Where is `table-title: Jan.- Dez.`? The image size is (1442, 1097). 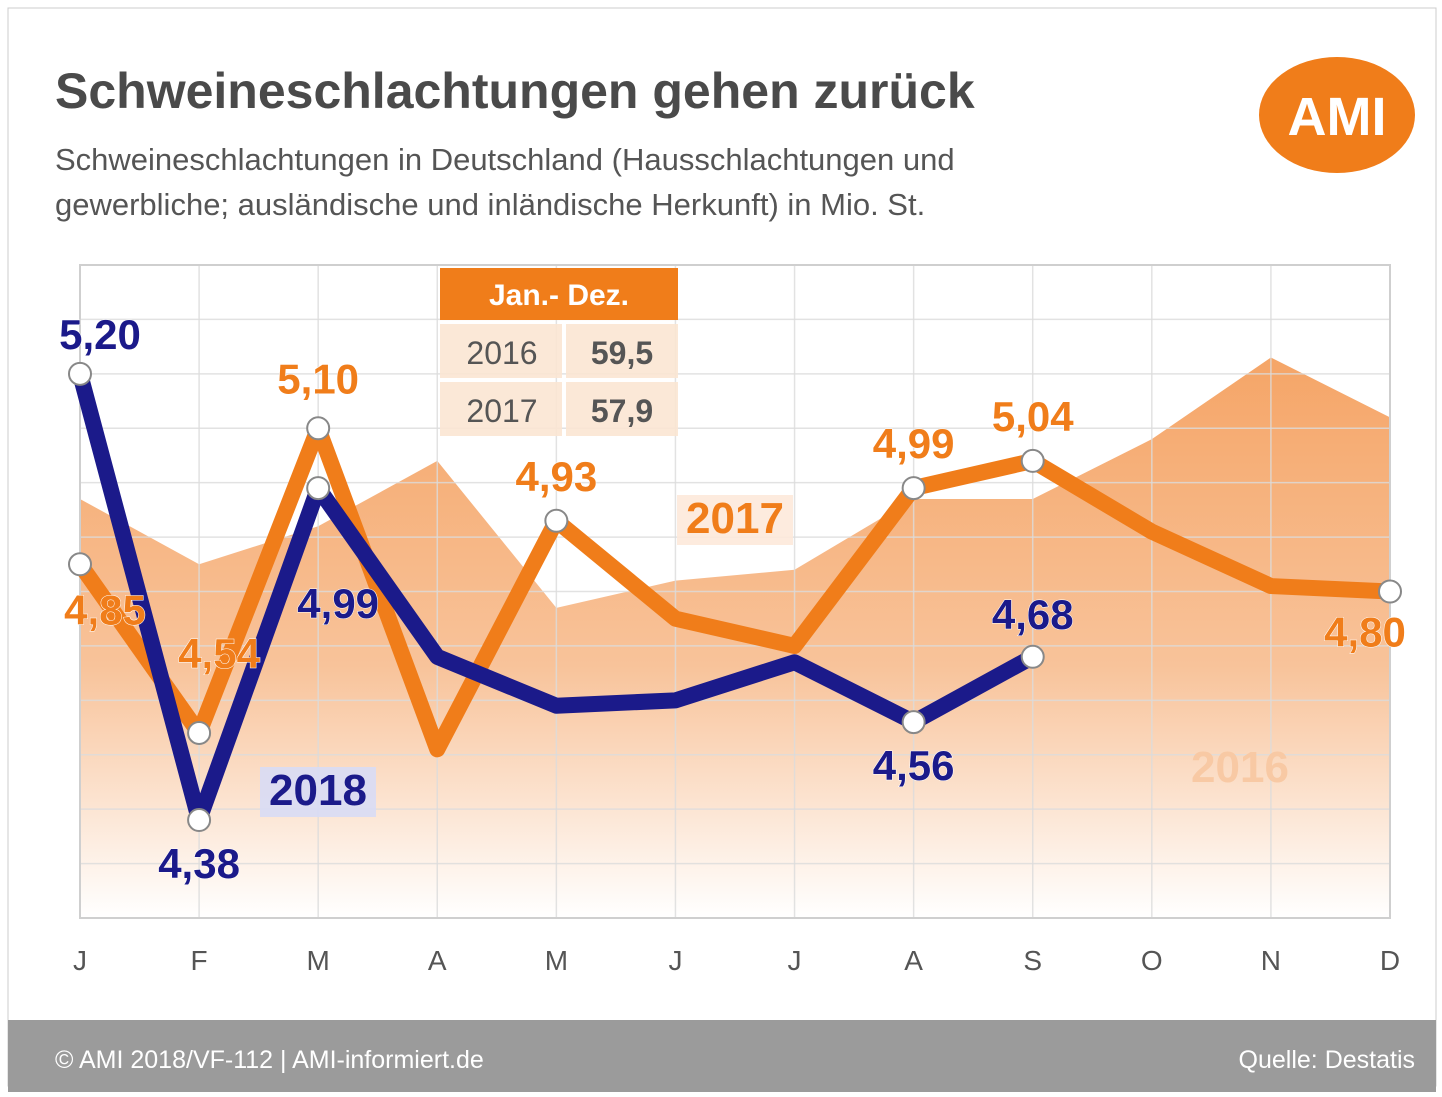 table-title: Jan.- Dez. is located at coordinates (559, 295).